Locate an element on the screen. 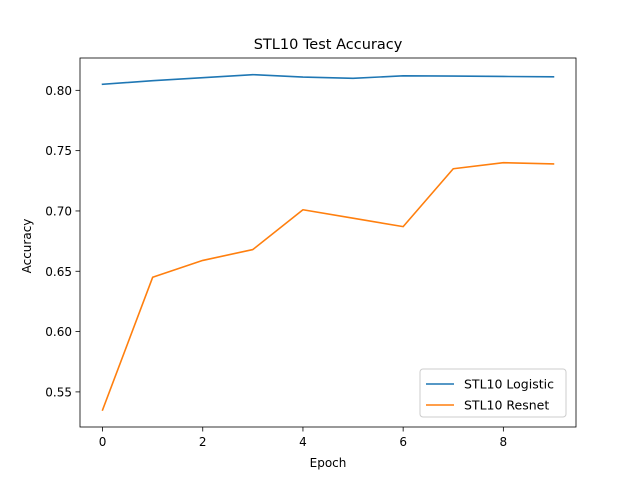 Image resolution: width=640 pixels, height=480 pixels. x-tick-label: 6 is located at coordinates (403, 442).